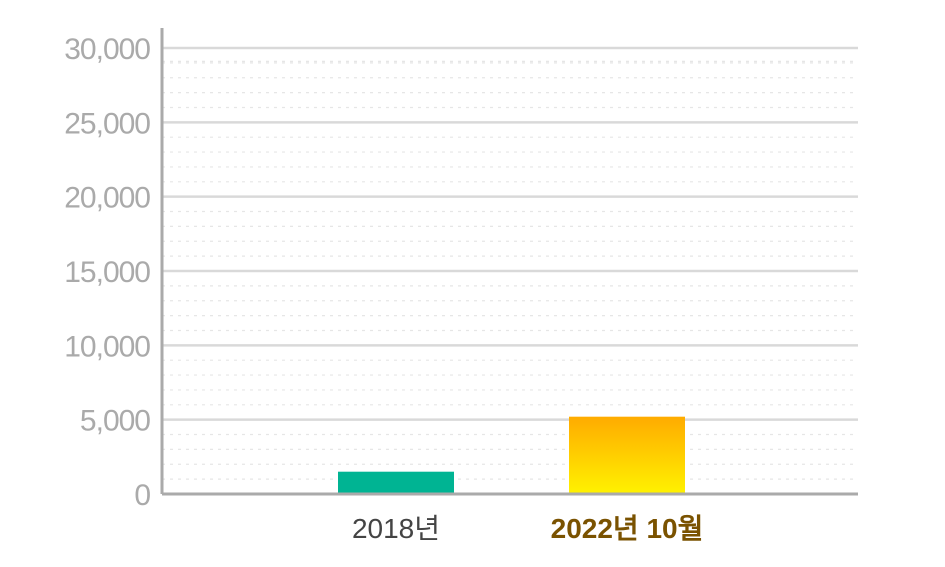  Describe the element at coordinates (107, 346) in the screenshot. I see `y-tick-label: 10,000` at that location.